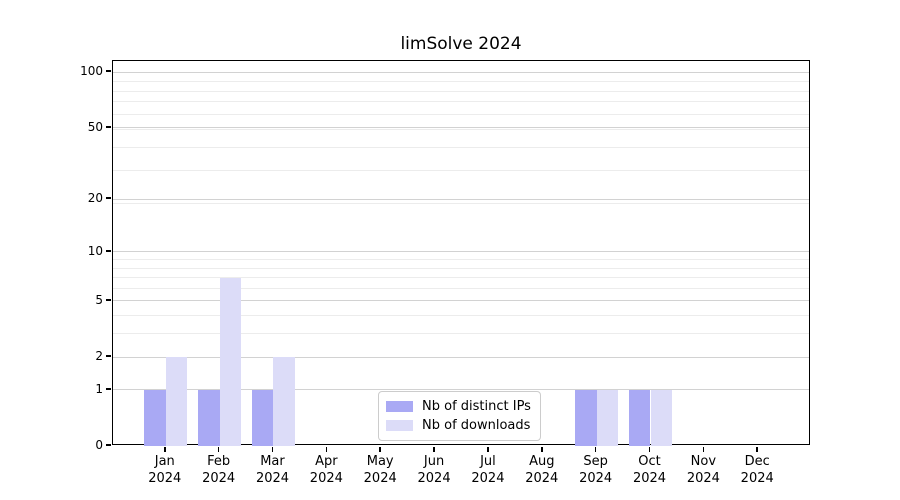 The image size is (900, 500). Describe the element at coordinates (165, 470) in the screenshot. I see `x-tick-label: Jan 2024` at that location.